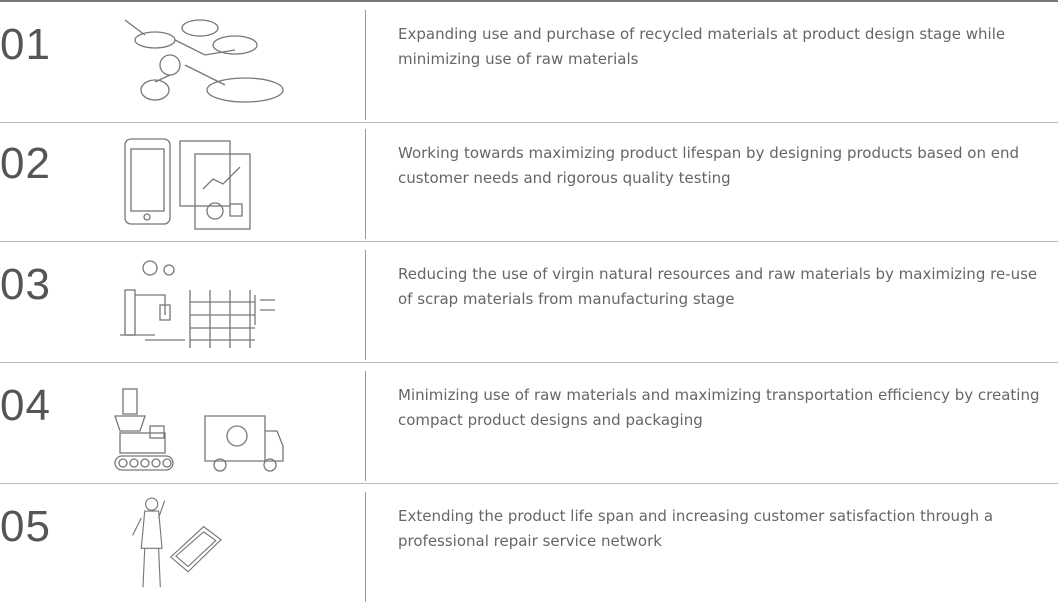 The width and height of the screenshot is (1058, 609). I want to click on row-number: 03, so click(25, 284).